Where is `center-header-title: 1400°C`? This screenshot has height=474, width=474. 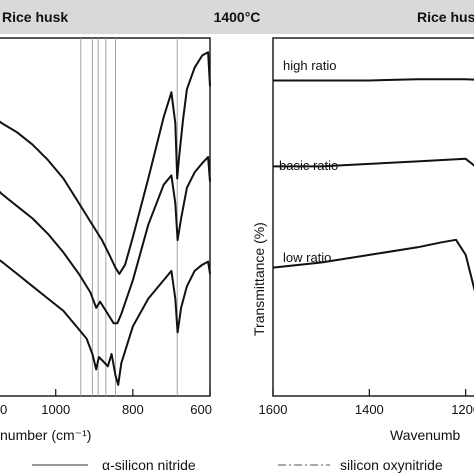
center-header-title: 1400°C is located at coordinates (237, 17).